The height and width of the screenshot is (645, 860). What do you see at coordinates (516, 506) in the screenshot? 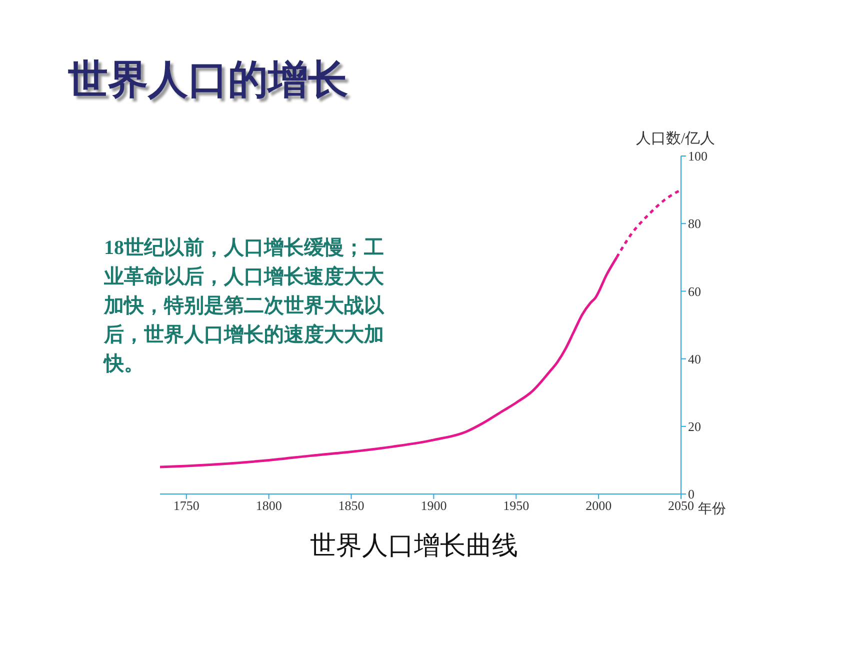
I see `x-tick-label: 1950` at bounding box center [516, 506].